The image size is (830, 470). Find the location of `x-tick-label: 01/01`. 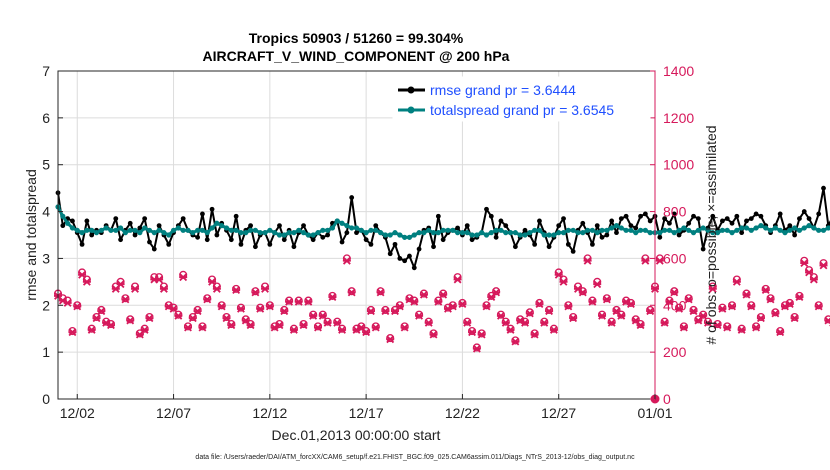

x-tick-label: 01/01 is located at coordinates (654, 413).